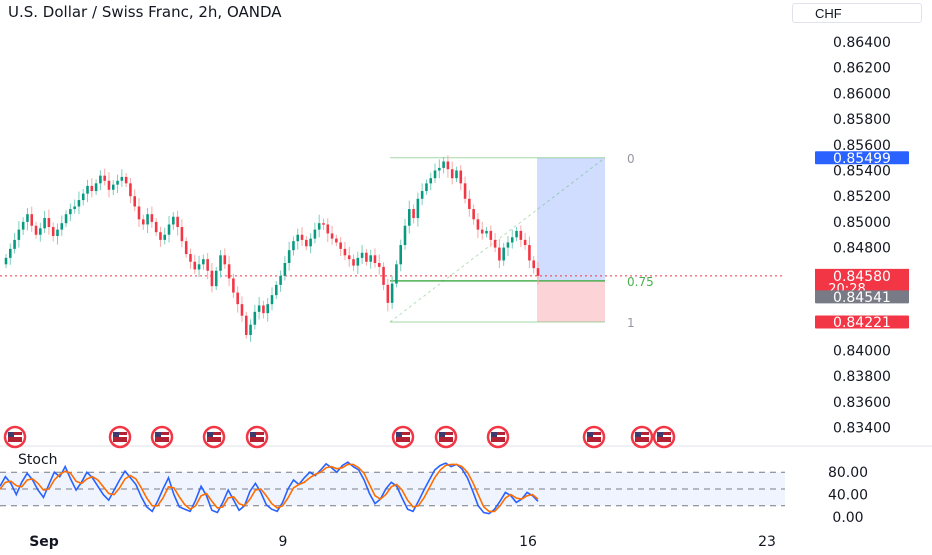 The image size is (932, 555). What do you see at coordinates (862, 429) in the screenshot?
I see `price-tick-label: 0.83400` at bounding box center [862, 429].